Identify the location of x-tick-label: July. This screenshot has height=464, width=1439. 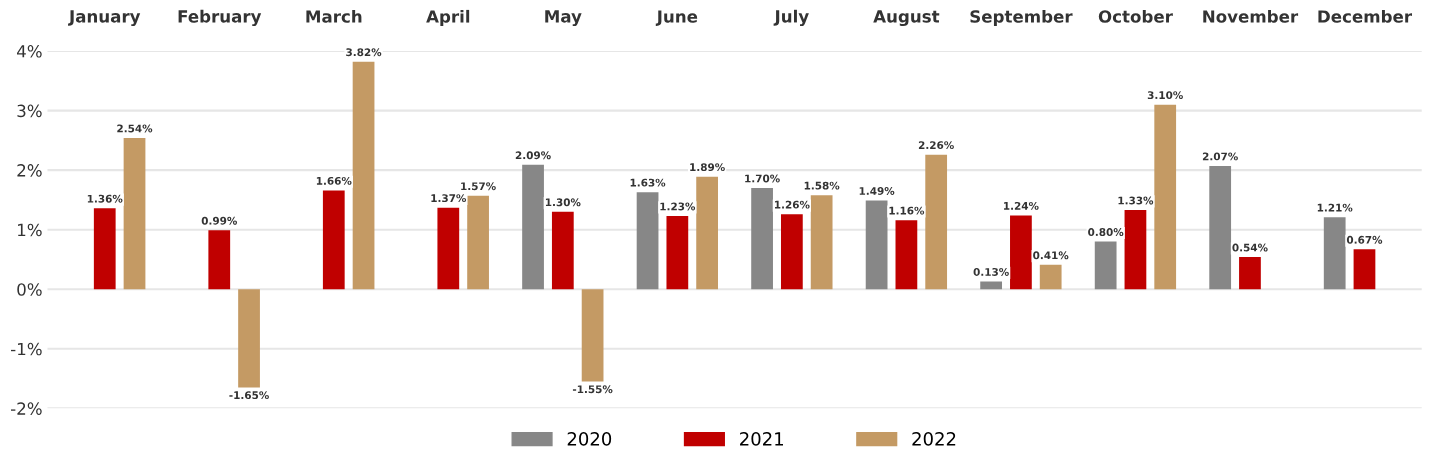
(791, 18).